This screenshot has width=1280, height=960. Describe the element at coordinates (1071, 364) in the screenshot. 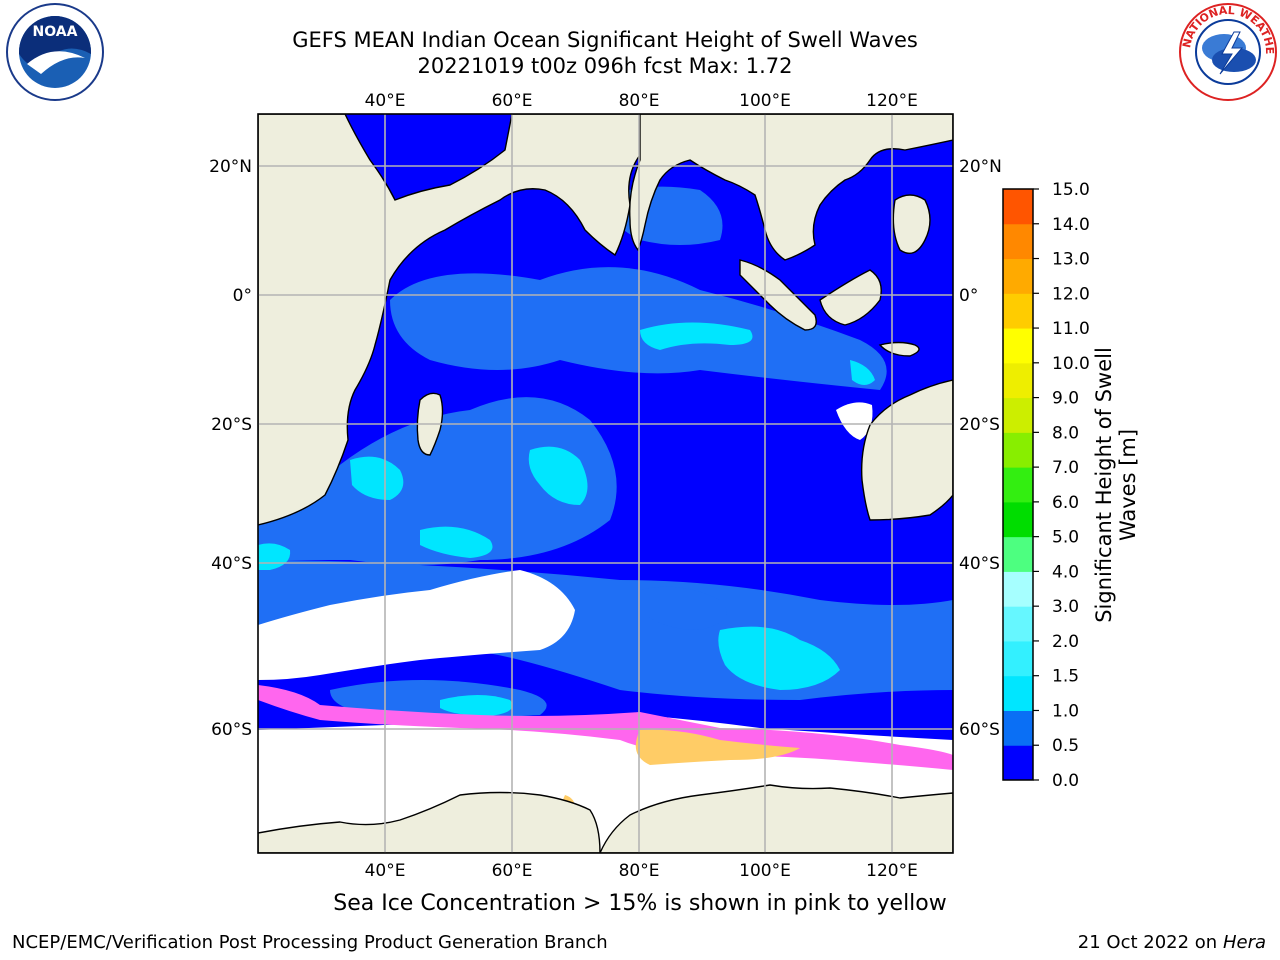

I see `colorbar-tick-label: 10.0` at that location.